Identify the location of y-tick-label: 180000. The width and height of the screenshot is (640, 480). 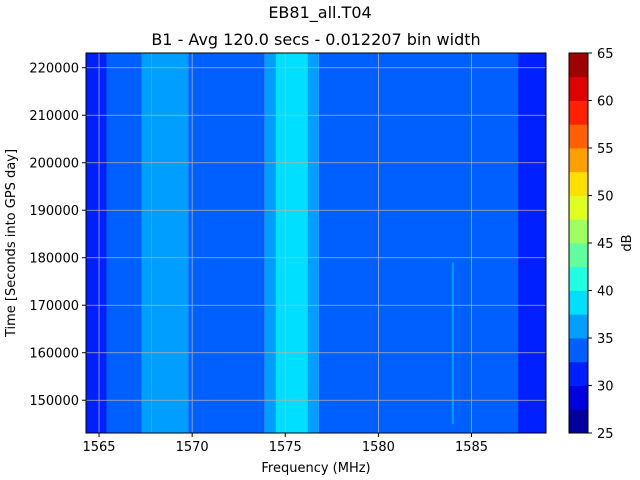
(54, 259).